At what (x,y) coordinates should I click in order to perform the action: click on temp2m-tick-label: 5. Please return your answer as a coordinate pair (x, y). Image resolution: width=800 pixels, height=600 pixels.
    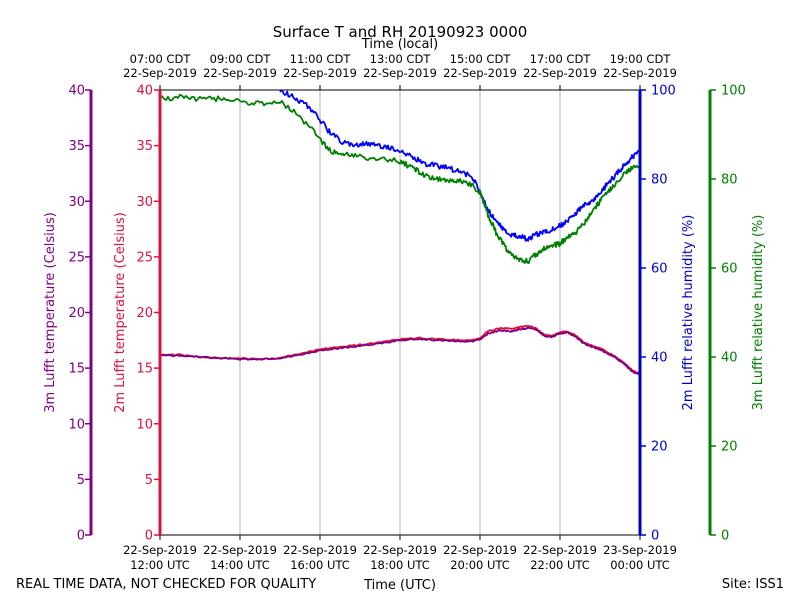
    Looking at the image, I should click on (149, 480).